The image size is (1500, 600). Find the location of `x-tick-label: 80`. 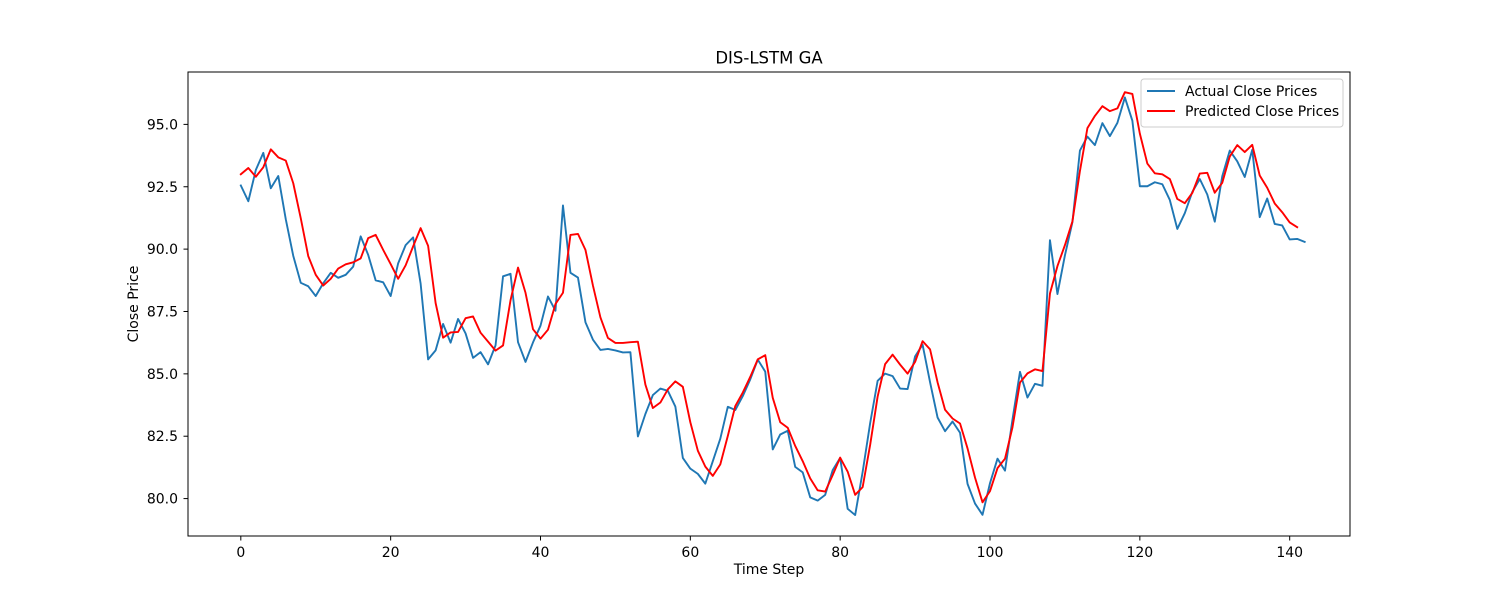

x-tick-label: 80 is located at coordinates (840, 553).